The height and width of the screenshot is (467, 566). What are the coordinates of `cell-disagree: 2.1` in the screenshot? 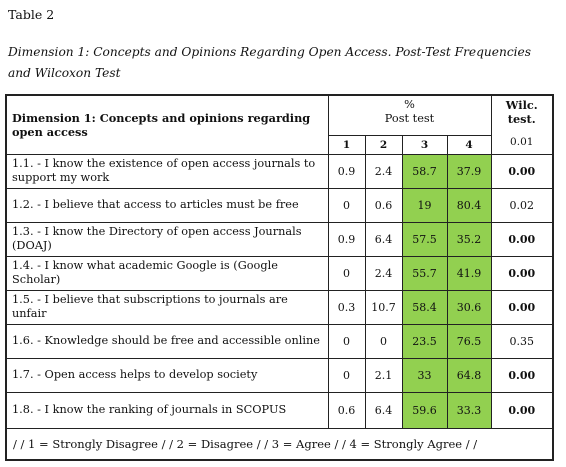 It's located at (383, 375).